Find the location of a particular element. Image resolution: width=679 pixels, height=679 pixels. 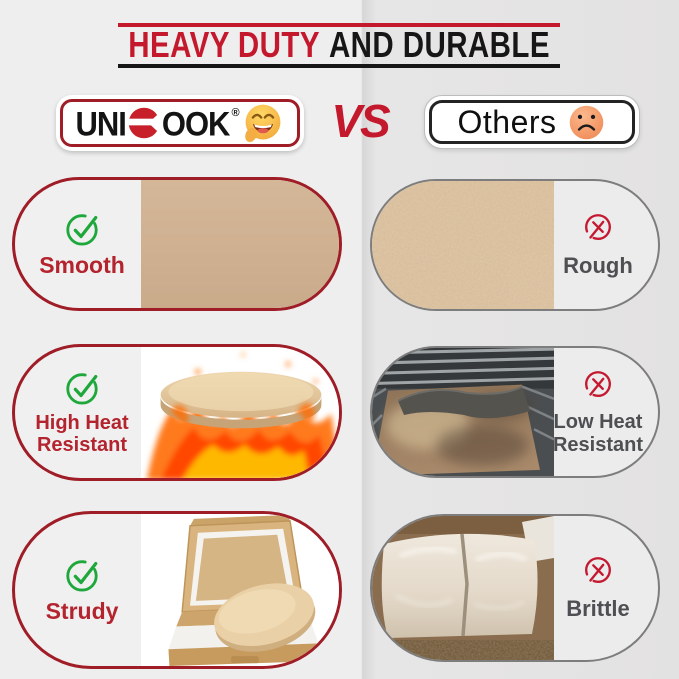

row-heat-unicook-pill: High Heat Resistant is located at coordinates (177, 412).